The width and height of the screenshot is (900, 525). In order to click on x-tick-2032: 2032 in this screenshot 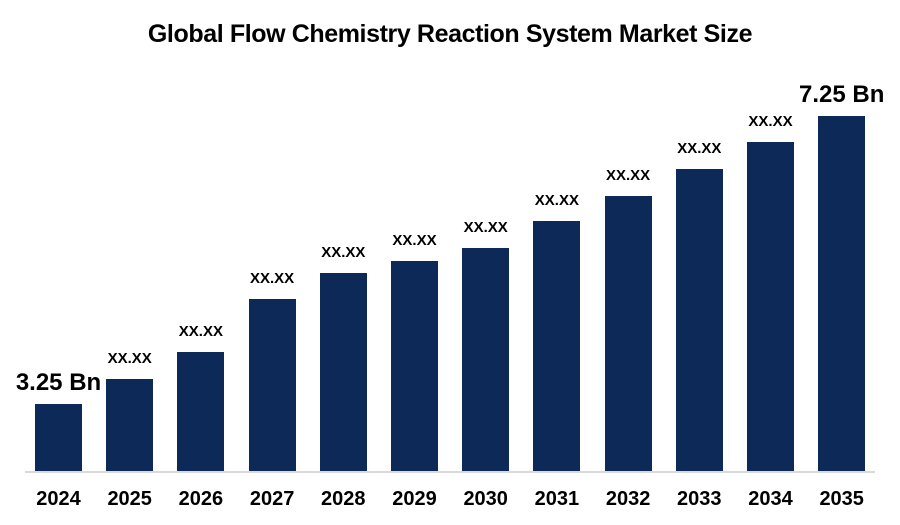, I will do `click(628, 499)`.